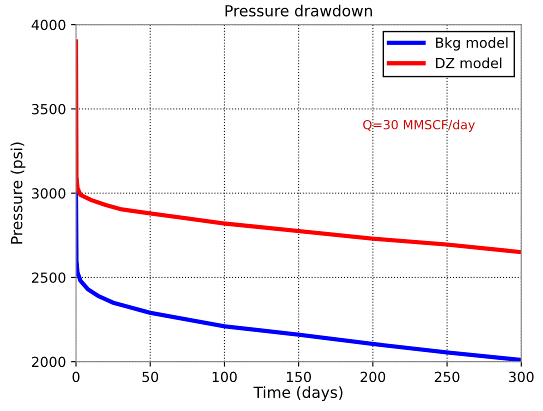 The image size is (543, 411). Describe the element at coordinates (521, 377) in the screenshot. I see `x-tick-label: 300` at that location.